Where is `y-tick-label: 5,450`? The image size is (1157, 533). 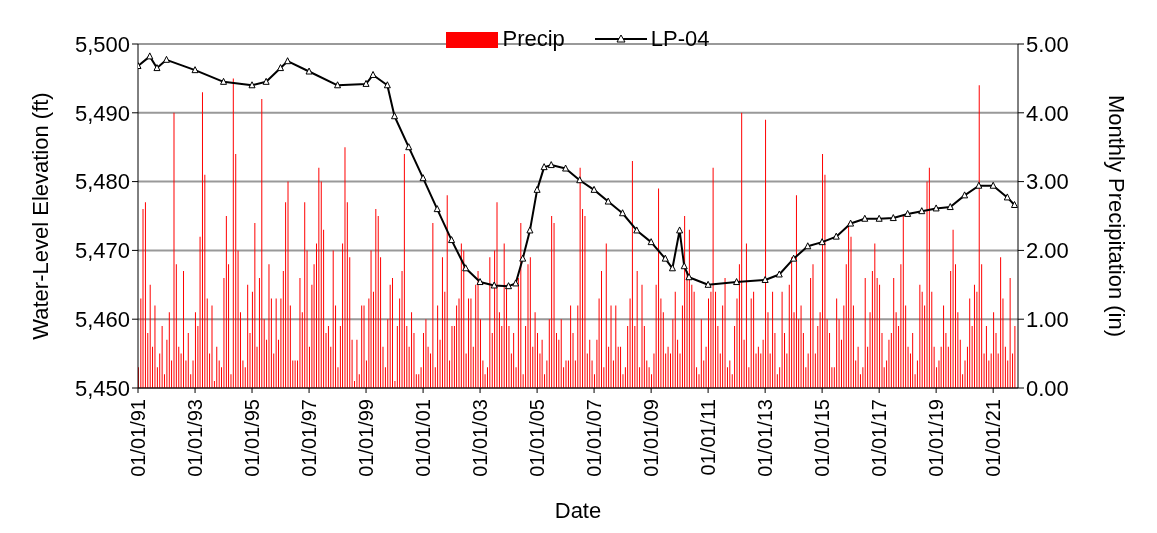 y-tick-label: 5,450 is located at coordinates (102, 388).